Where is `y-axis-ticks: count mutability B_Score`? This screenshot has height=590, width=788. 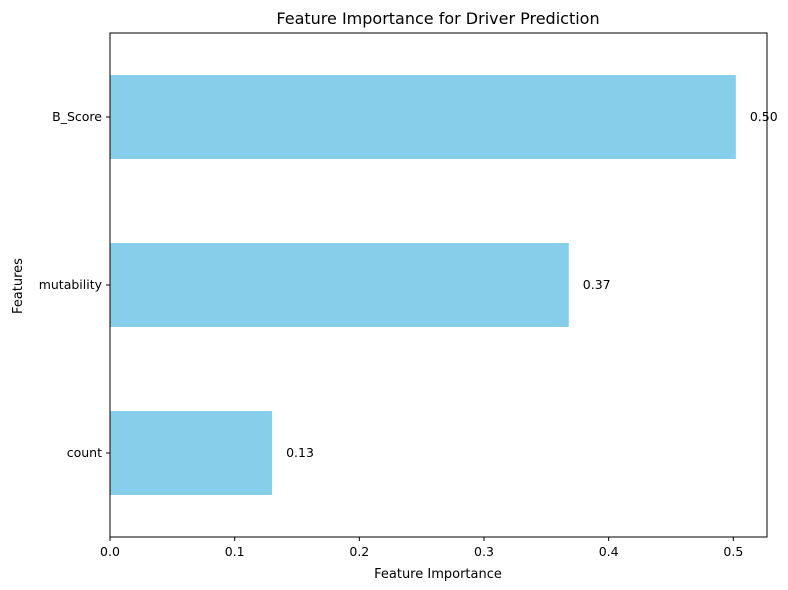 y-axis-ticks: count mutability B_Score is located at coordinates (74, 284).